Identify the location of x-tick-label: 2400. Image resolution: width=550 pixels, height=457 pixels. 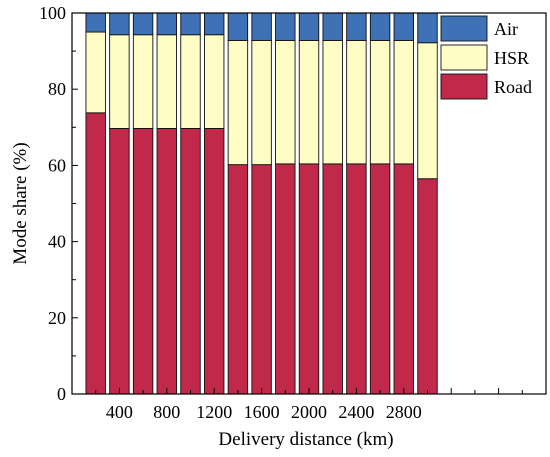
(356, 412).